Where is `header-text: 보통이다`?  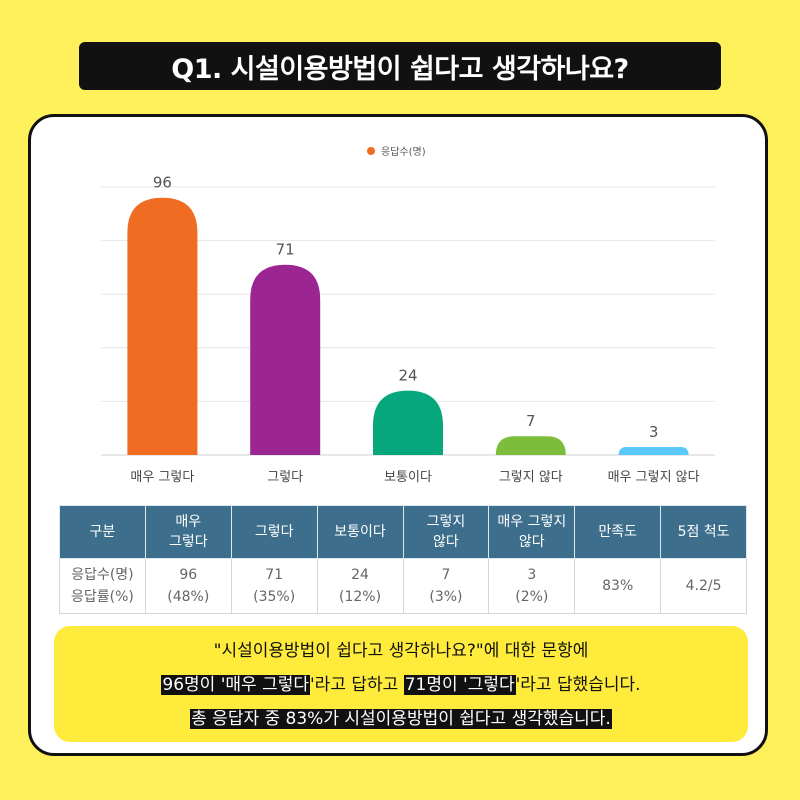 header-text: 보통이다 is located at coordinates (360, 532).